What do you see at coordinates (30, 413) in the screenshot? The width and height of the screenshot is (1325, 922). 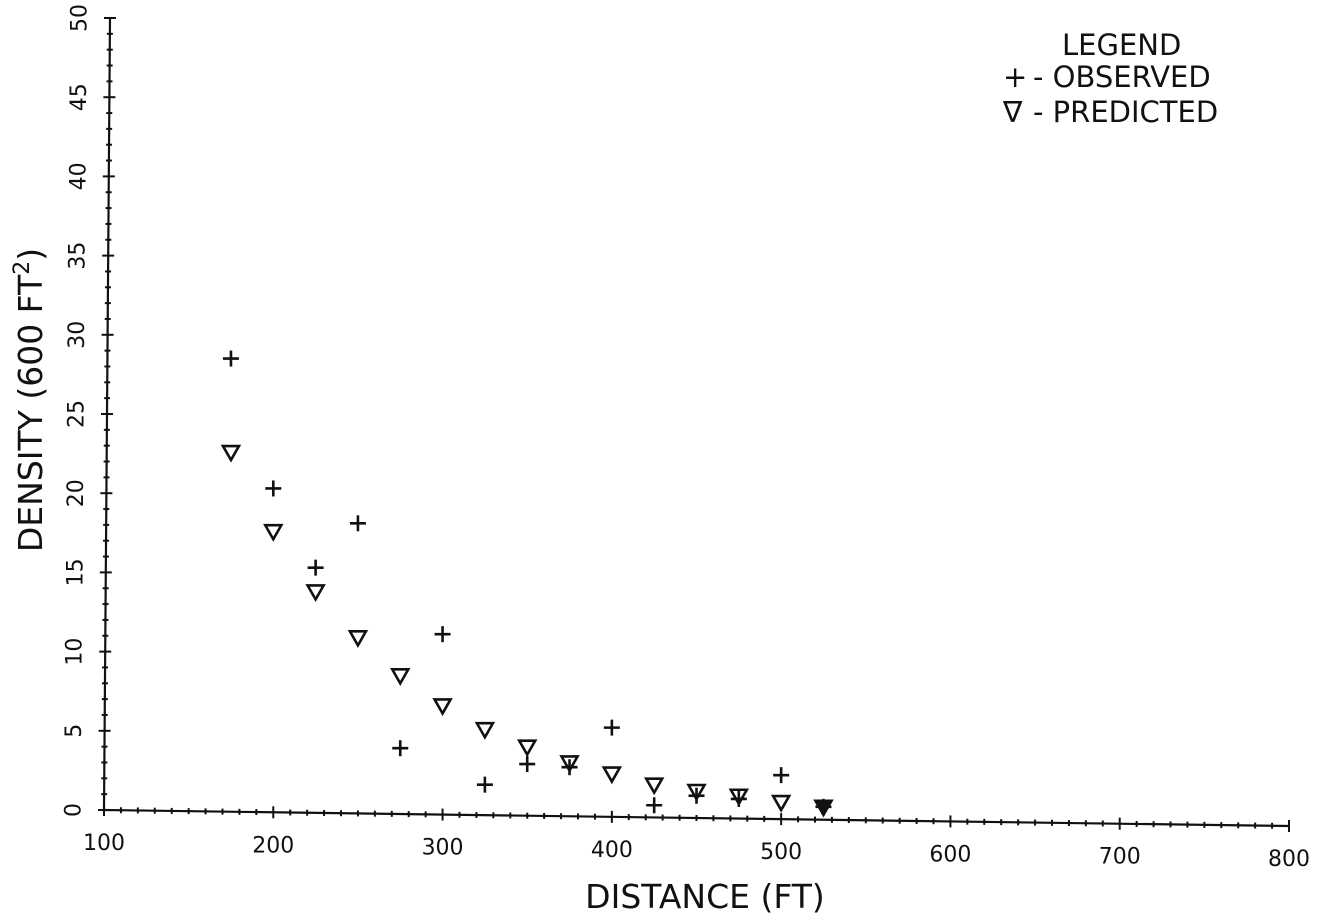 I see `y-axis-title-main: DENSITY (600 FT` at bounding box center [30, 413].